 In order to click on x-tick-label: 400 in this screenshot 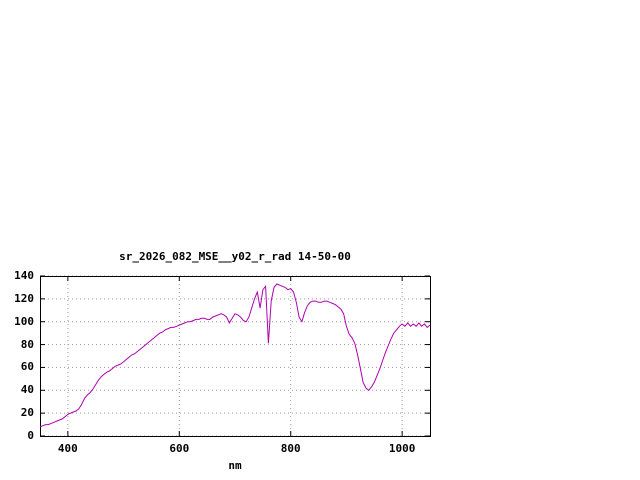, I will do `click(67, 448)`.